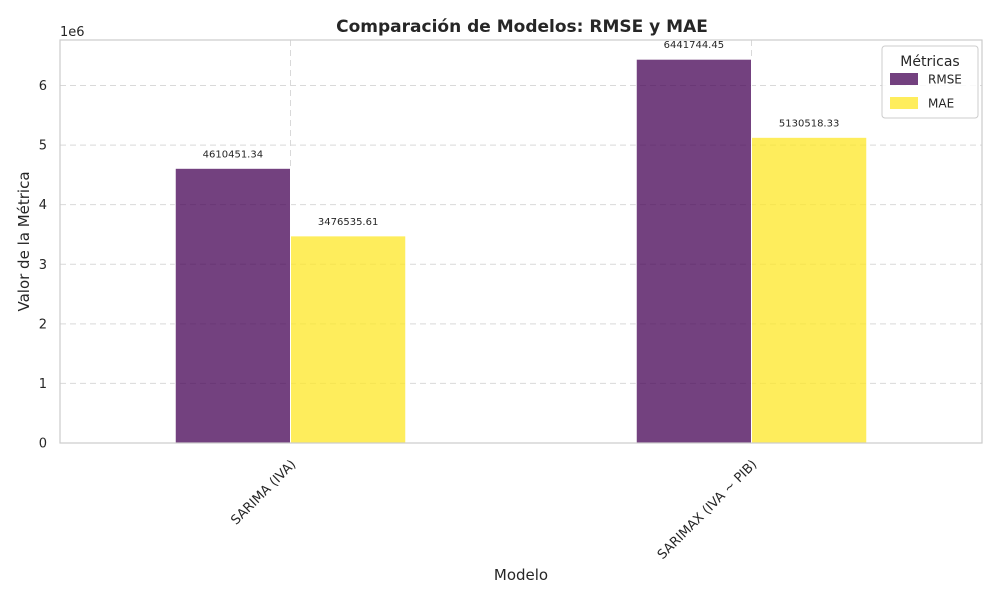 The image size is (1000, 600). Describe the element at coordinates (522, 27) in the screenshot. I see `chart-title: Comparación de Modelos: RMSE y MAE` at that location.